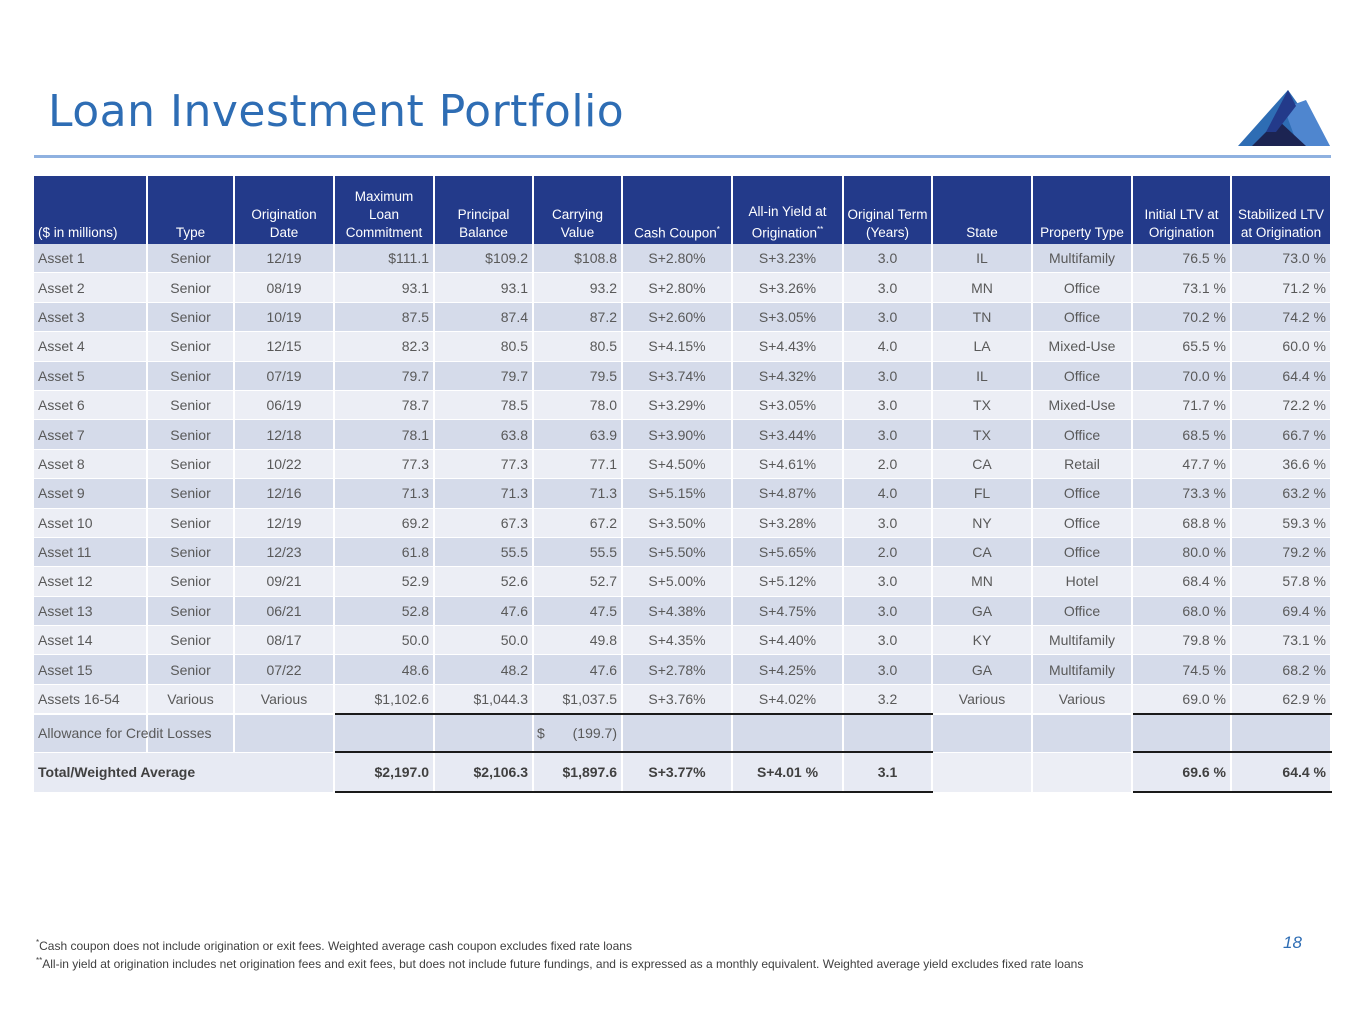 This screenshot has width=1365, height=1024. I want to click on stabilized-ltv: 73.1 %, so click(1281, 640).